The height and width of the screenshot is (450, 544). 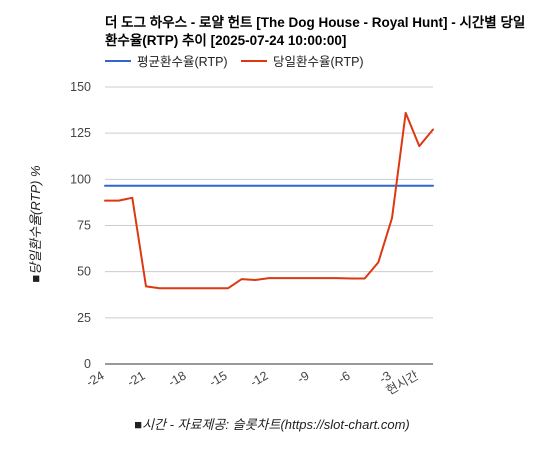 I want to click on y-tick-label: 0, so click(x=87, y=364).